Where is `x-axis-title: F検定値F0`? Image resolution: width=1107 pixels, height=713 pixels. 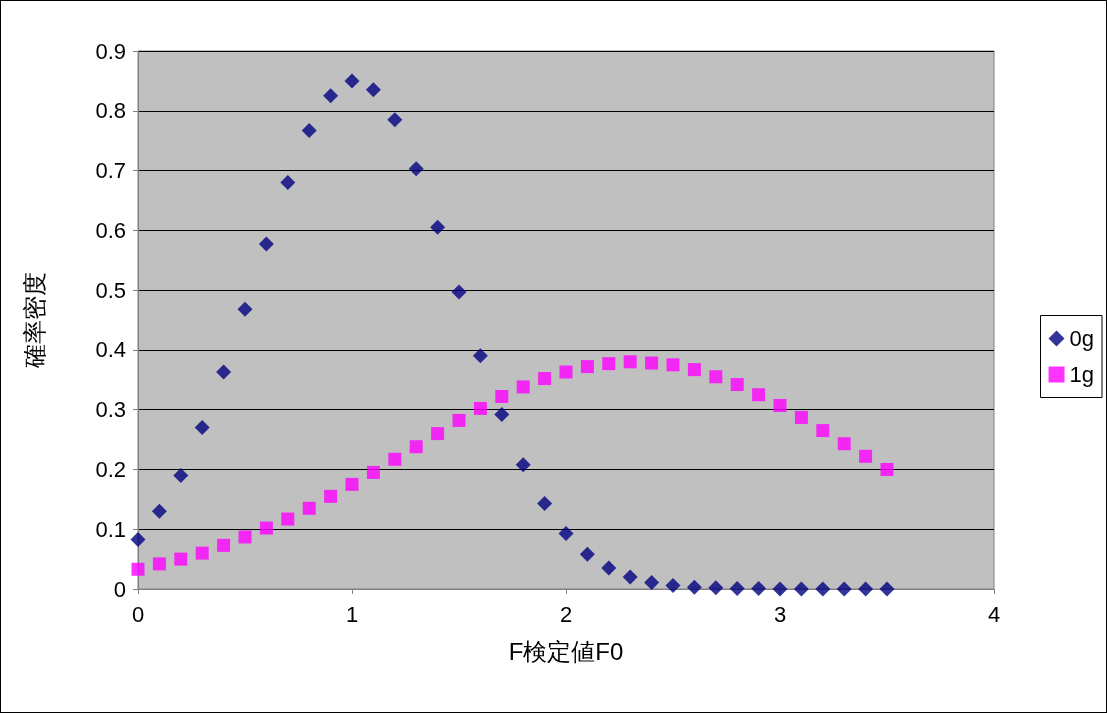
x-axis-title: F検定値F0 is located at coordinates (566, 651).